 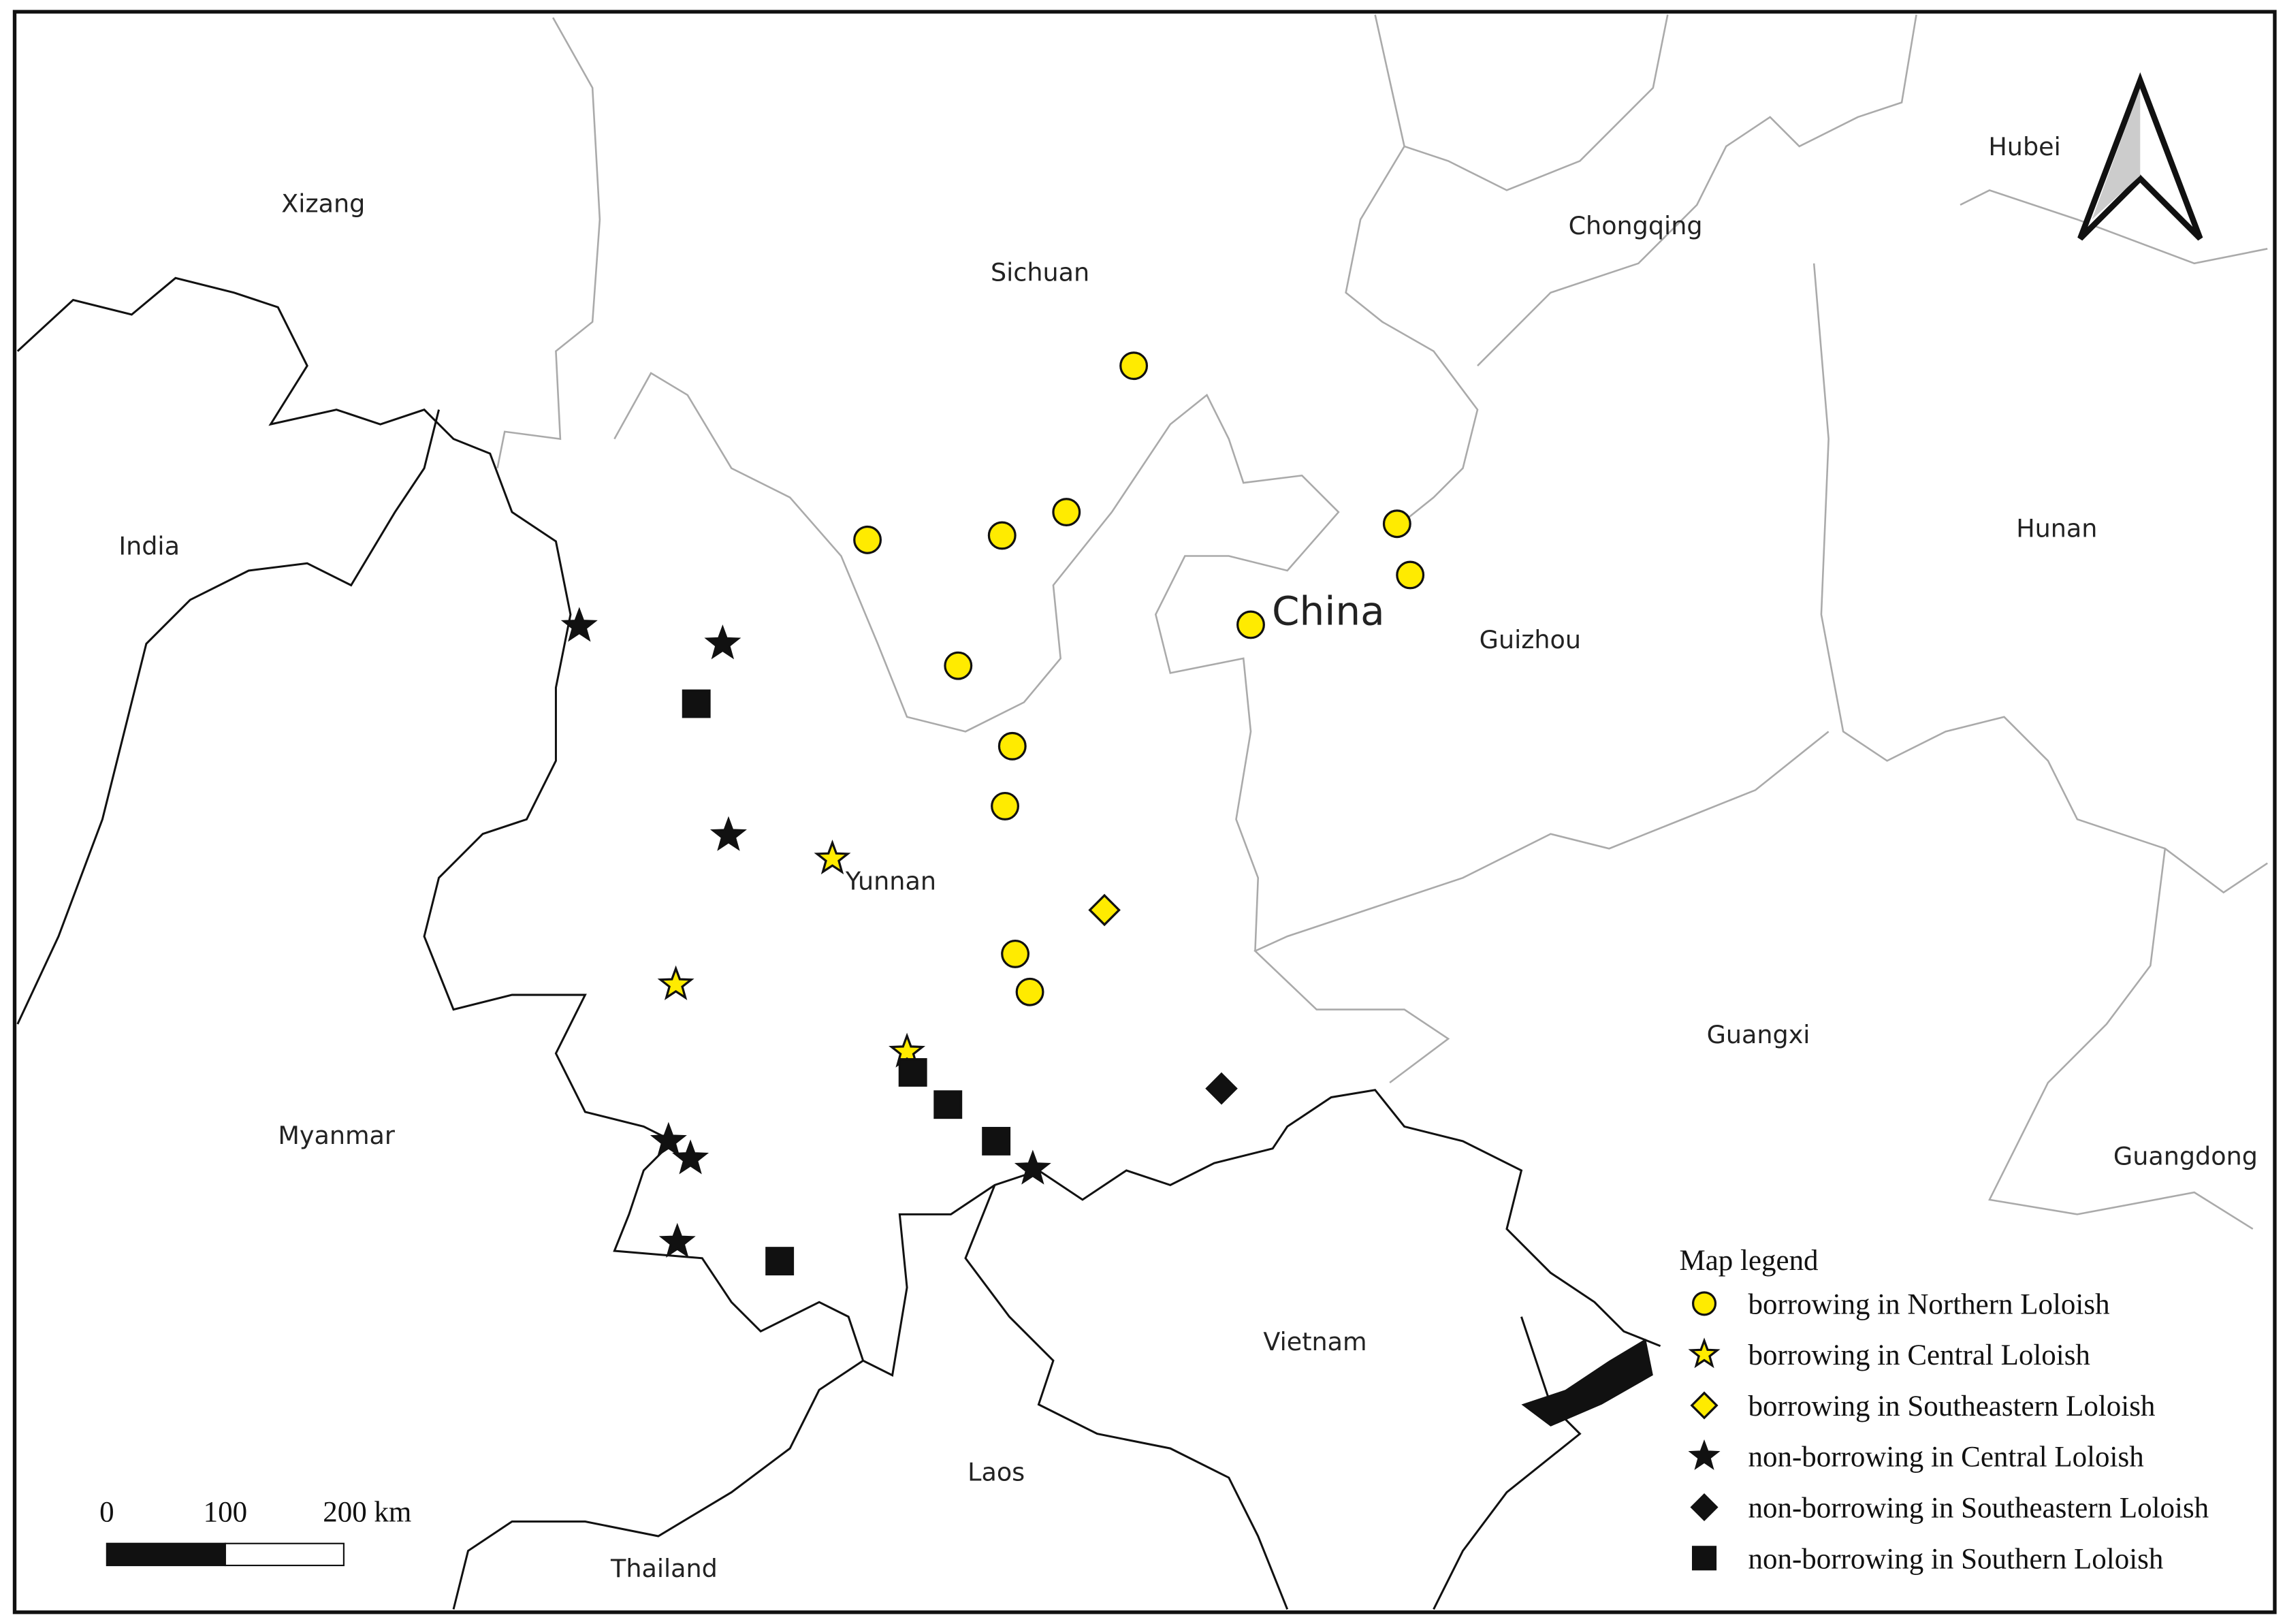 I want to click on legend-label: borrowing in Northern Loloish, so click(x=1929, y=1304).